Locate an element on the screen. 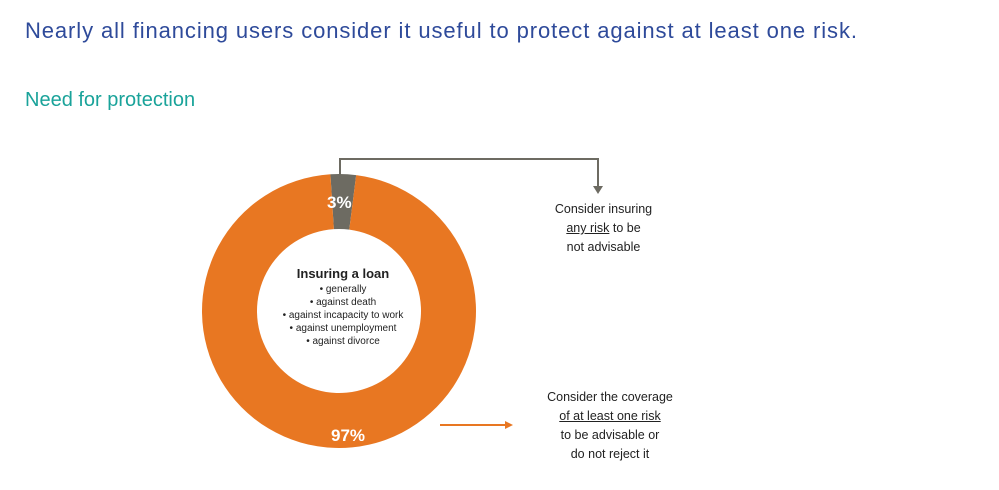 Image resolution: width=999 pixels, height=490 pixels. arrowhead-right-icon is located at coordinates (509, 425).